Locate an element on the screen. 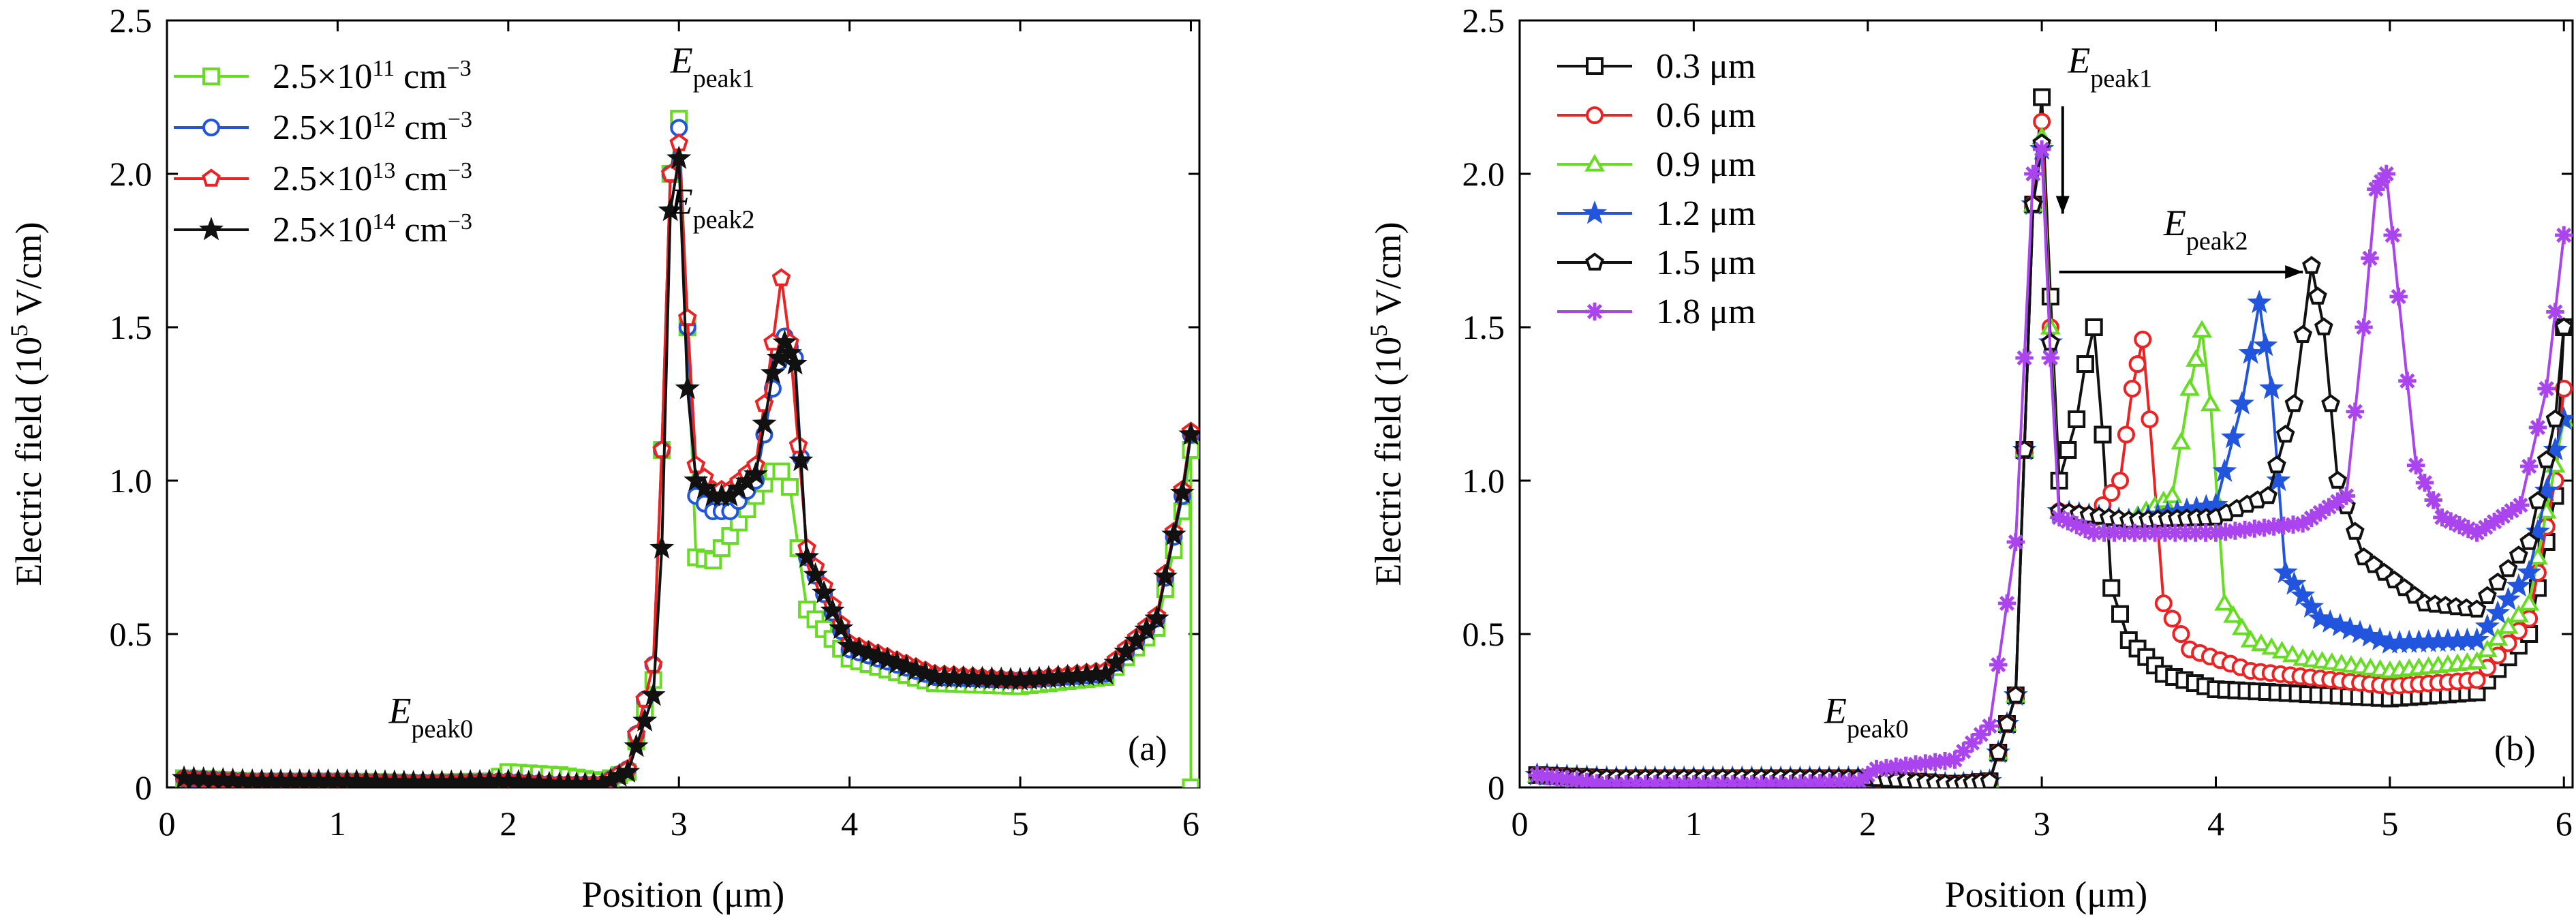  legend-entry: 1.2 μm is located at coordinates (1656, 213).